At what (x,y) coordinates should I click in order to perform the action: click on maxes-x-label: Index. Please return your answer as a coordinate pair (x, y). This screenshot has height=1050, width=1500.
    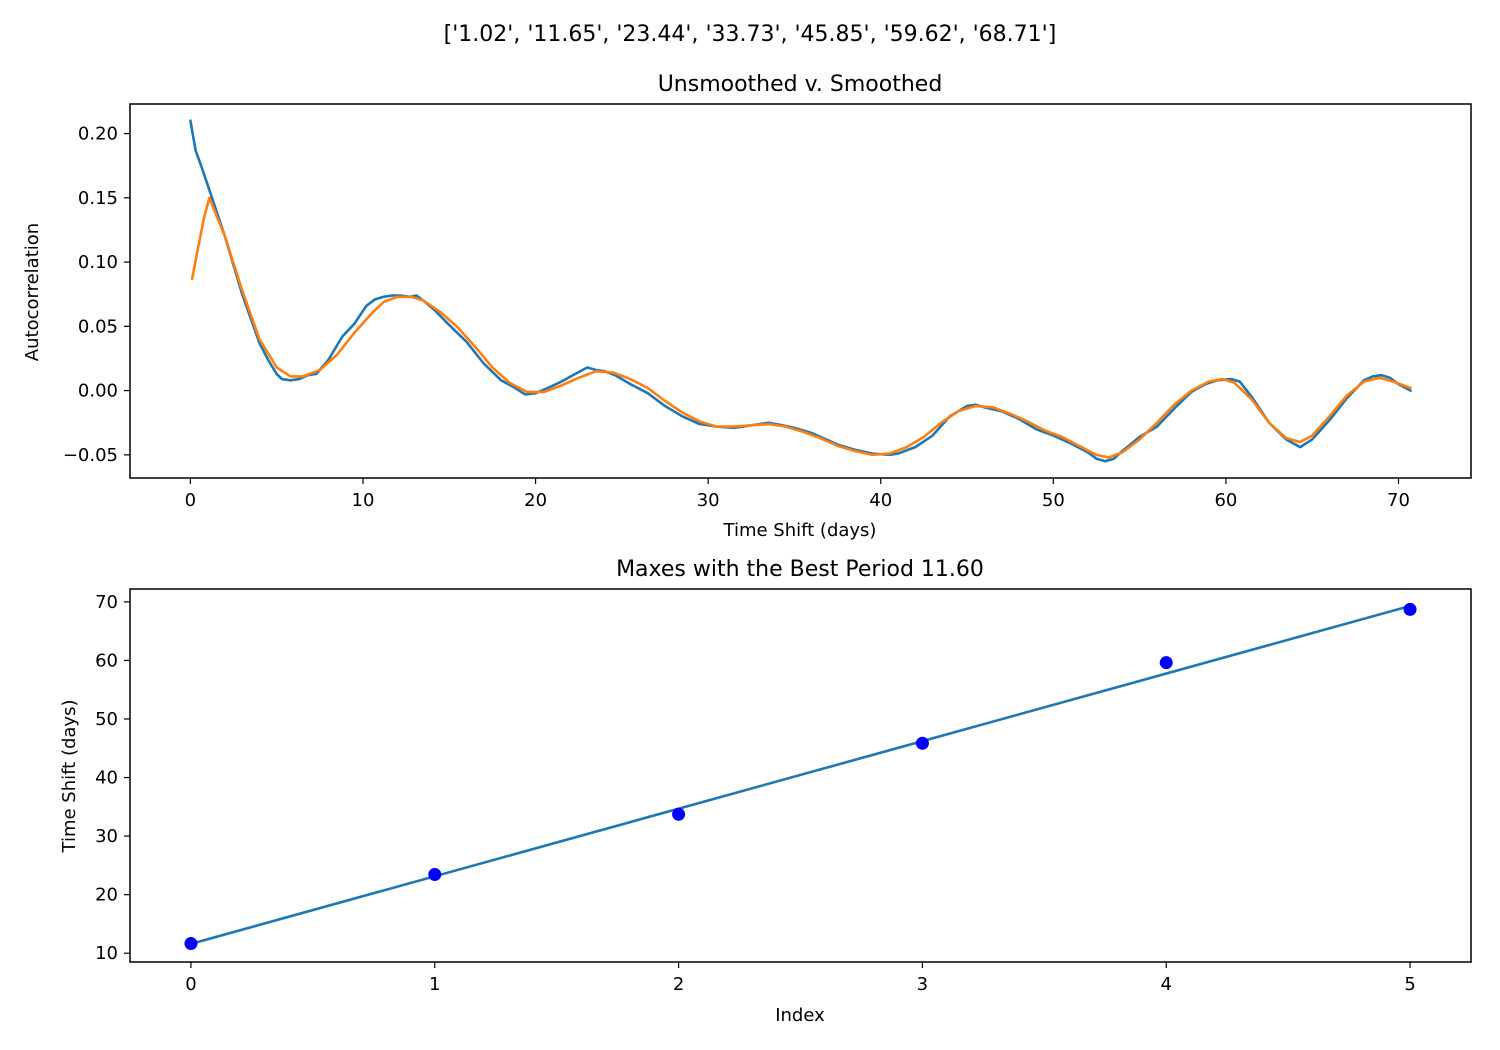
    Looking at the image, I should click on (800, 1015).